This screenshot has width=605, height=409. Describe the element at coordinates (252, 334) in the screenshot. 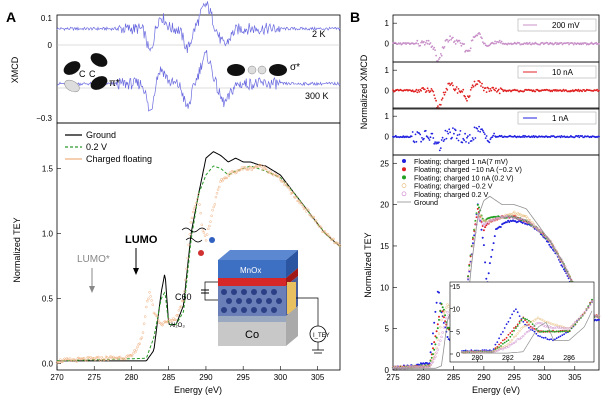

I see `co-layer` at that location.